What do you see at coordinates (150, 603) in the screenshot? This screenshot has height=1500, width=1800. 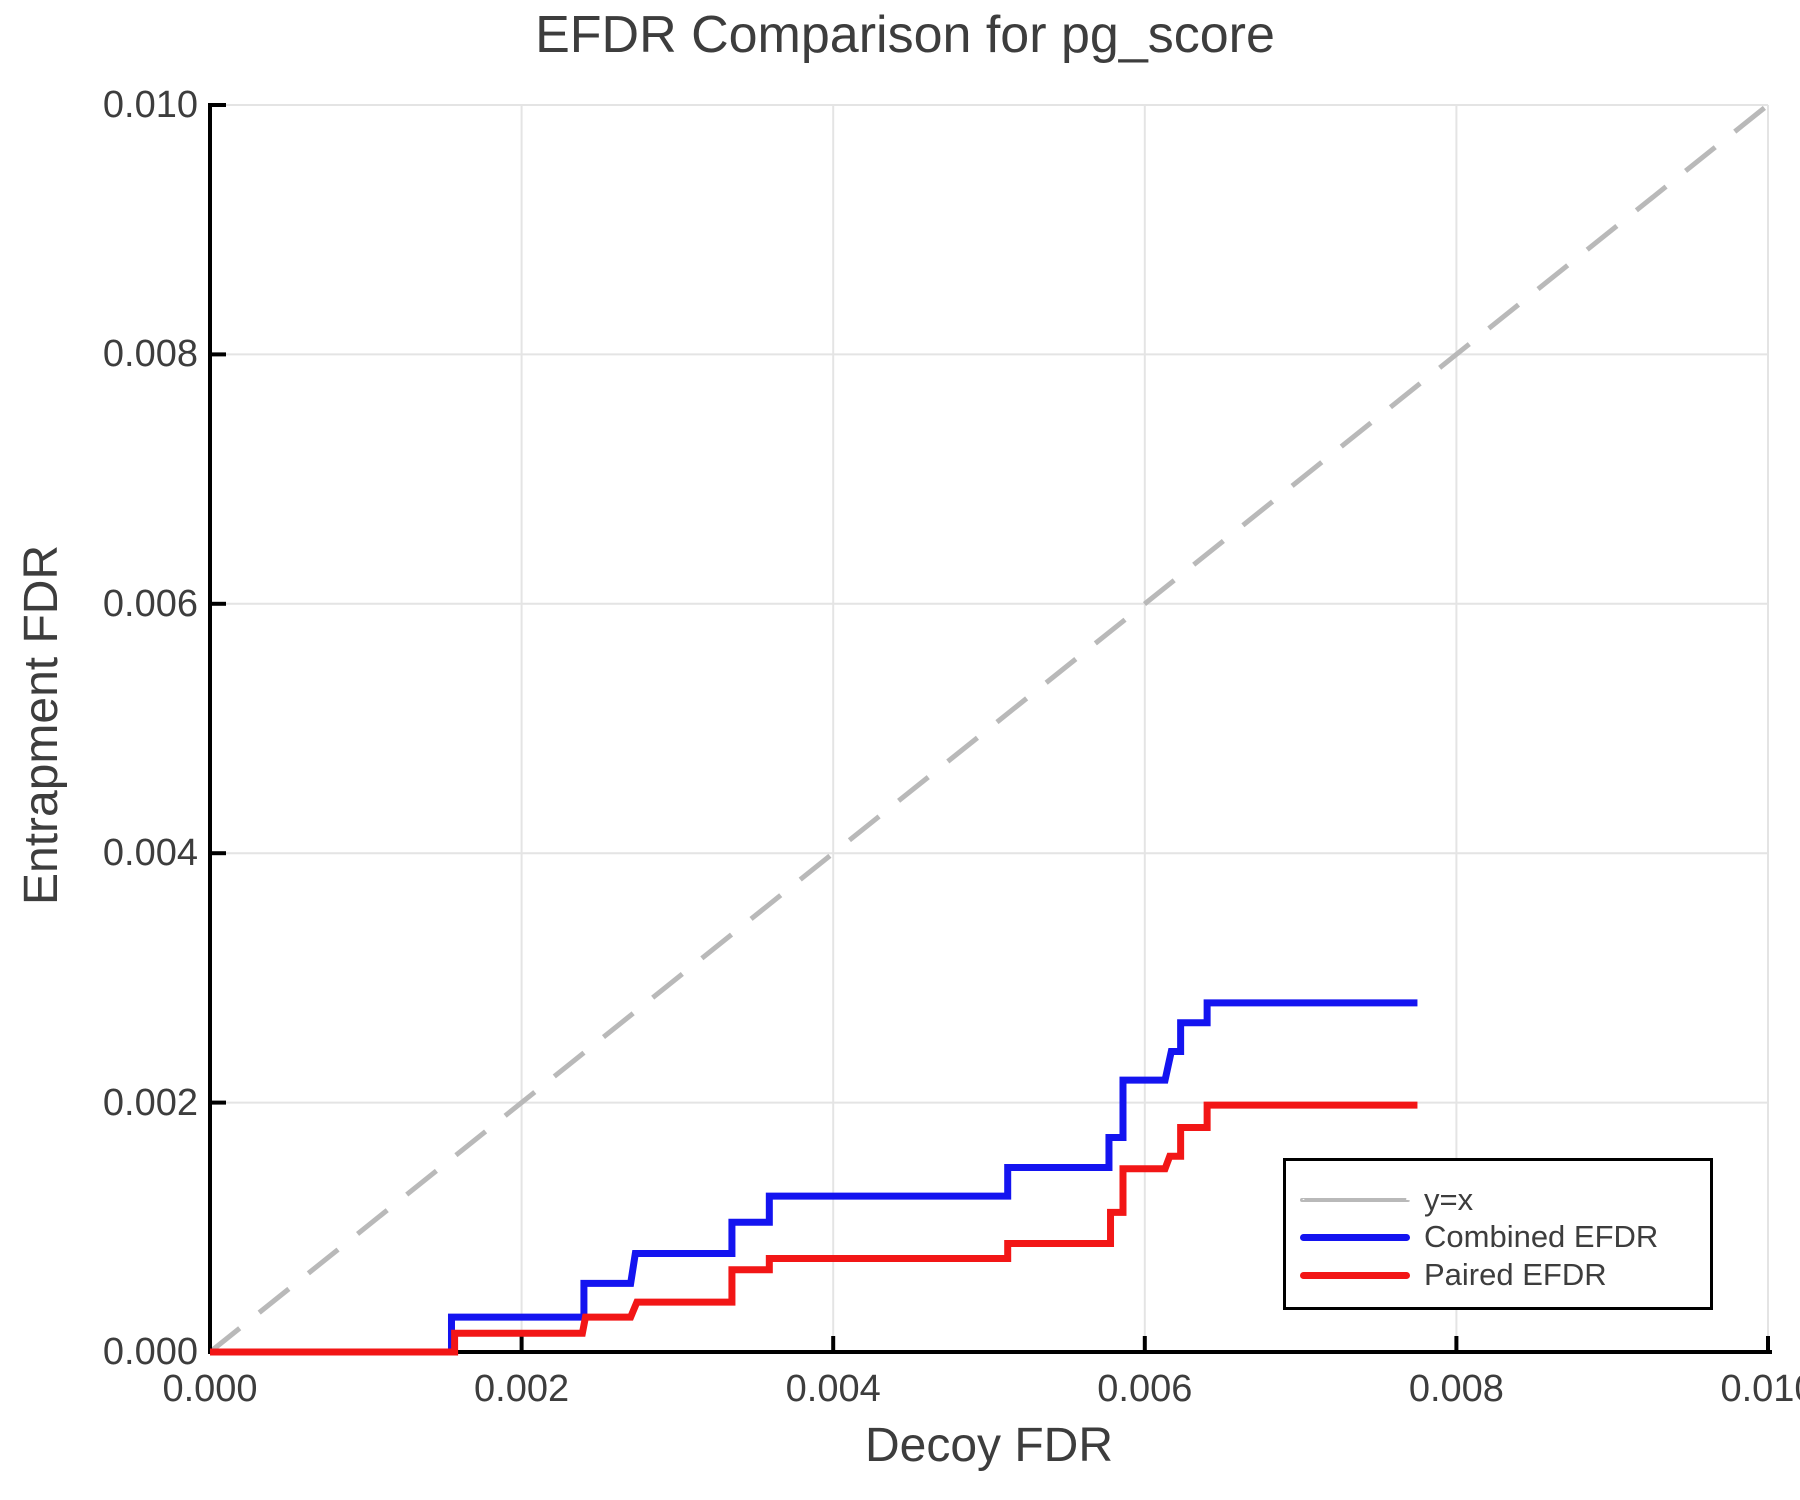 I see `y-tick-label: 0.006` at bounding box center [150, 603].